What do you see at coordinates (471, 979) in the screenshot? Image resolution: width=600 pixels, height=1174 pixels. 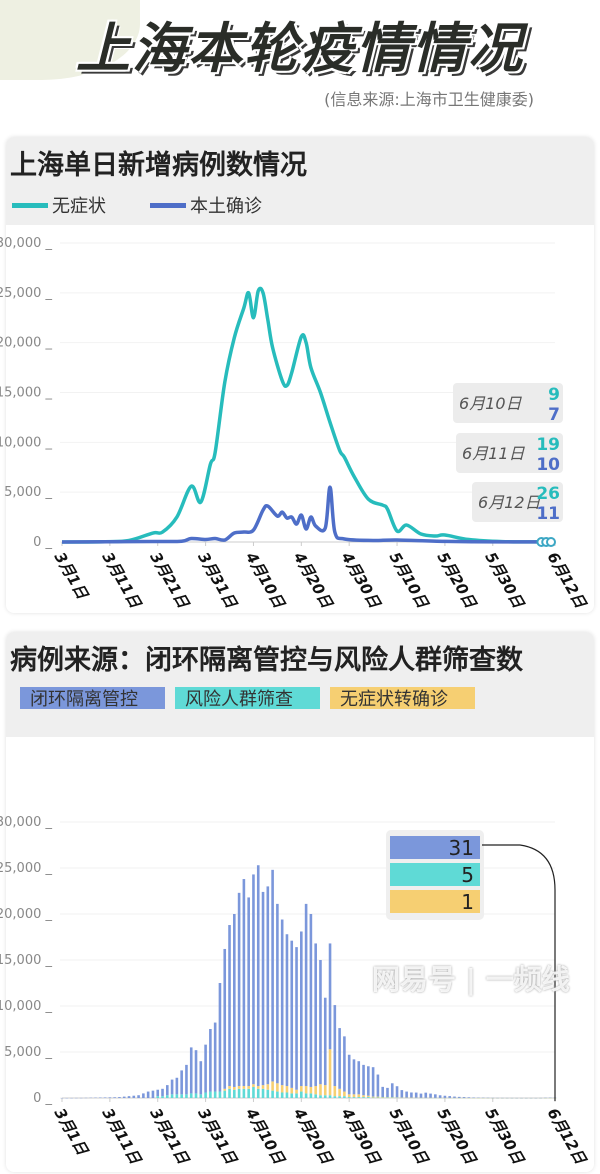 I see `watermark: 网易号 | 一频线` at bounding box center [471, 979].